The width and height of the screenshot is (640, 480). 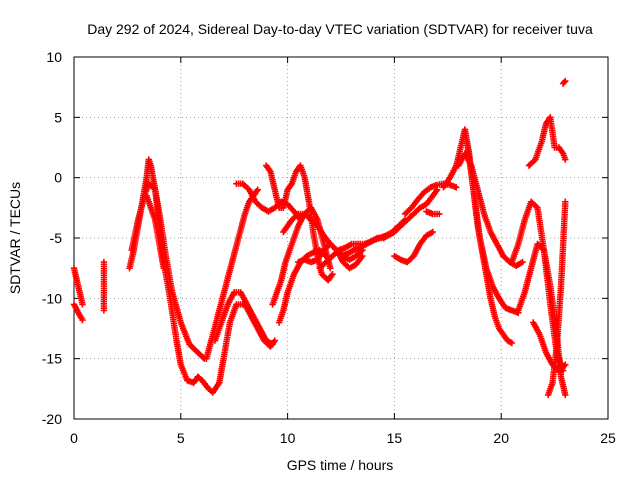 What do you see at coordinates (52, 359) in the screenshot?
I see `y-tick-label: -15` at bounding box center [52, 359].